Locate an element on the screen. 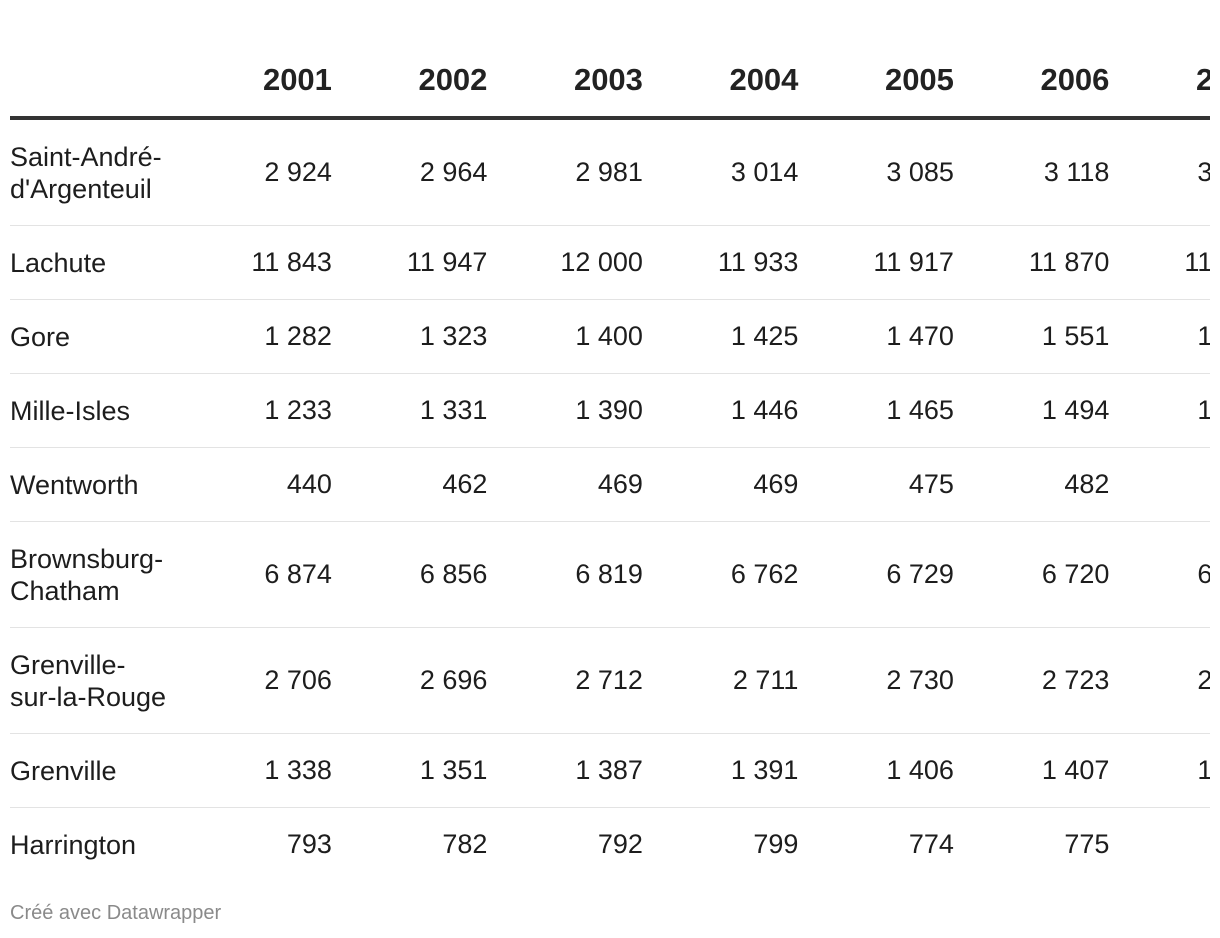  cell-value-2001: 793 is located at coordinates (309, 844).